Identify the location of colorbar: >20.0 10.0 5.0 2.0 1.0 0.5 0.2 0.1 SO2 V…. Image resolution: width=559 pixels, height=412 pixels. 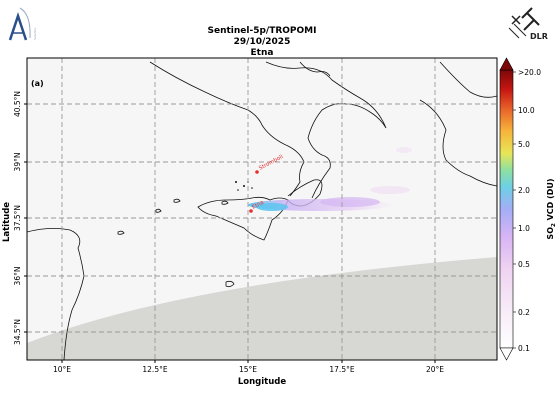
(528, 209).